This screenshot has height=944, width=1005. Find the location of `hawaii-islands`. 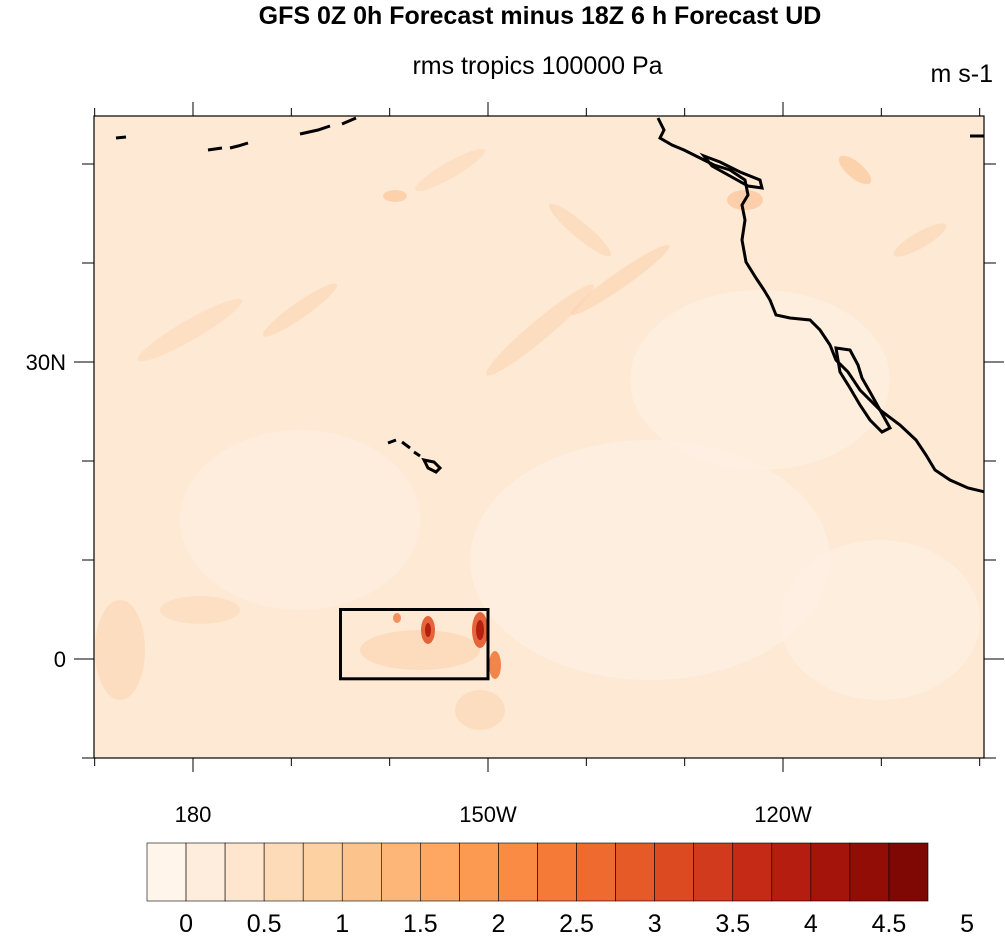

hawaii-islands is located at coordinates (415, 456).